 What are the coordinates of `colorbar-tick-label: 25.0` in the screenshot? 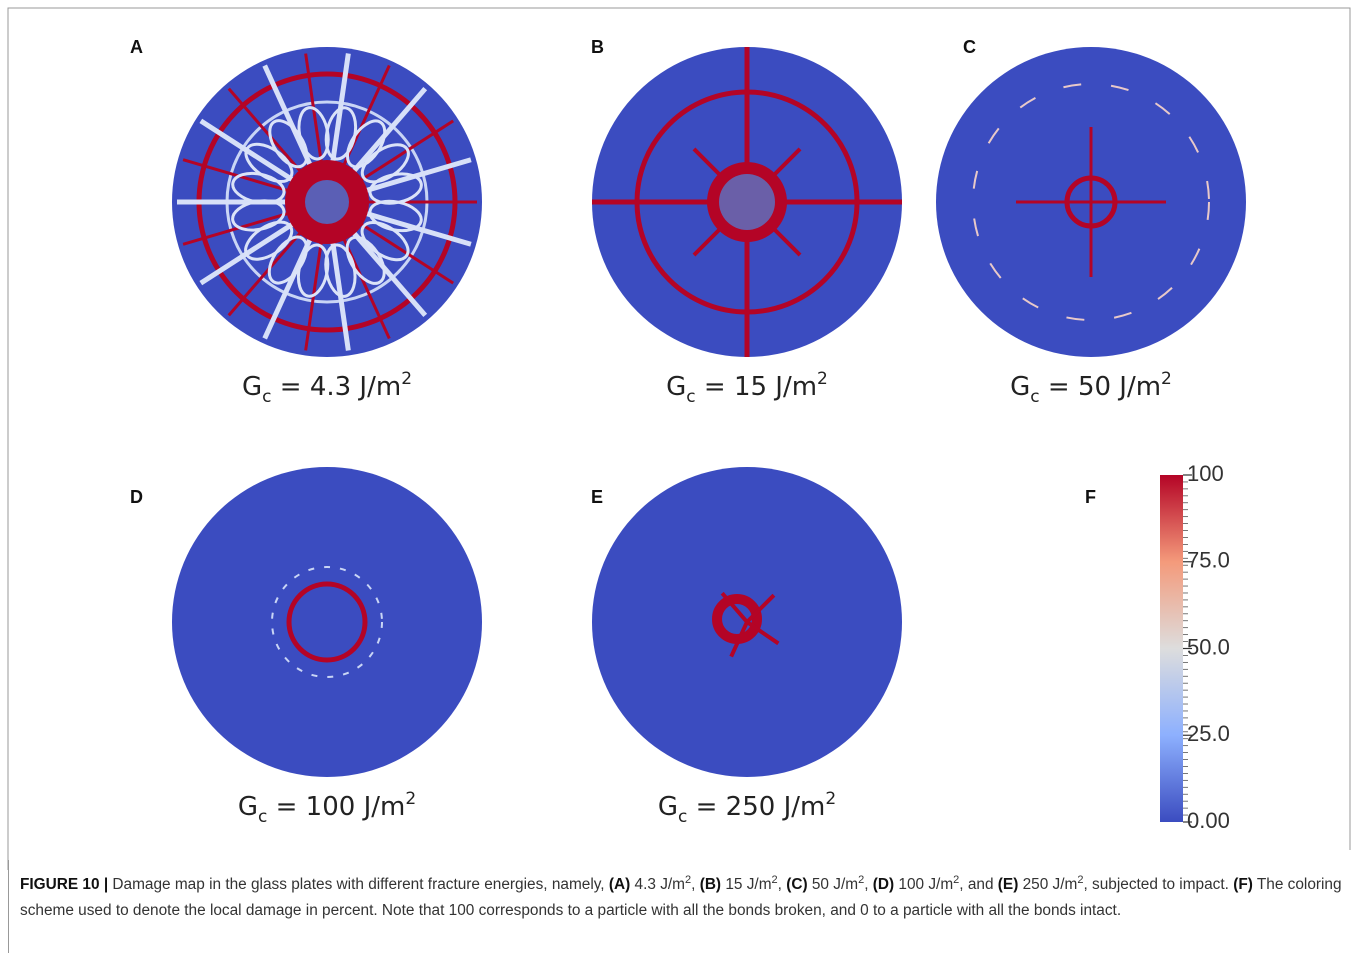 It's located at (1208, 733).